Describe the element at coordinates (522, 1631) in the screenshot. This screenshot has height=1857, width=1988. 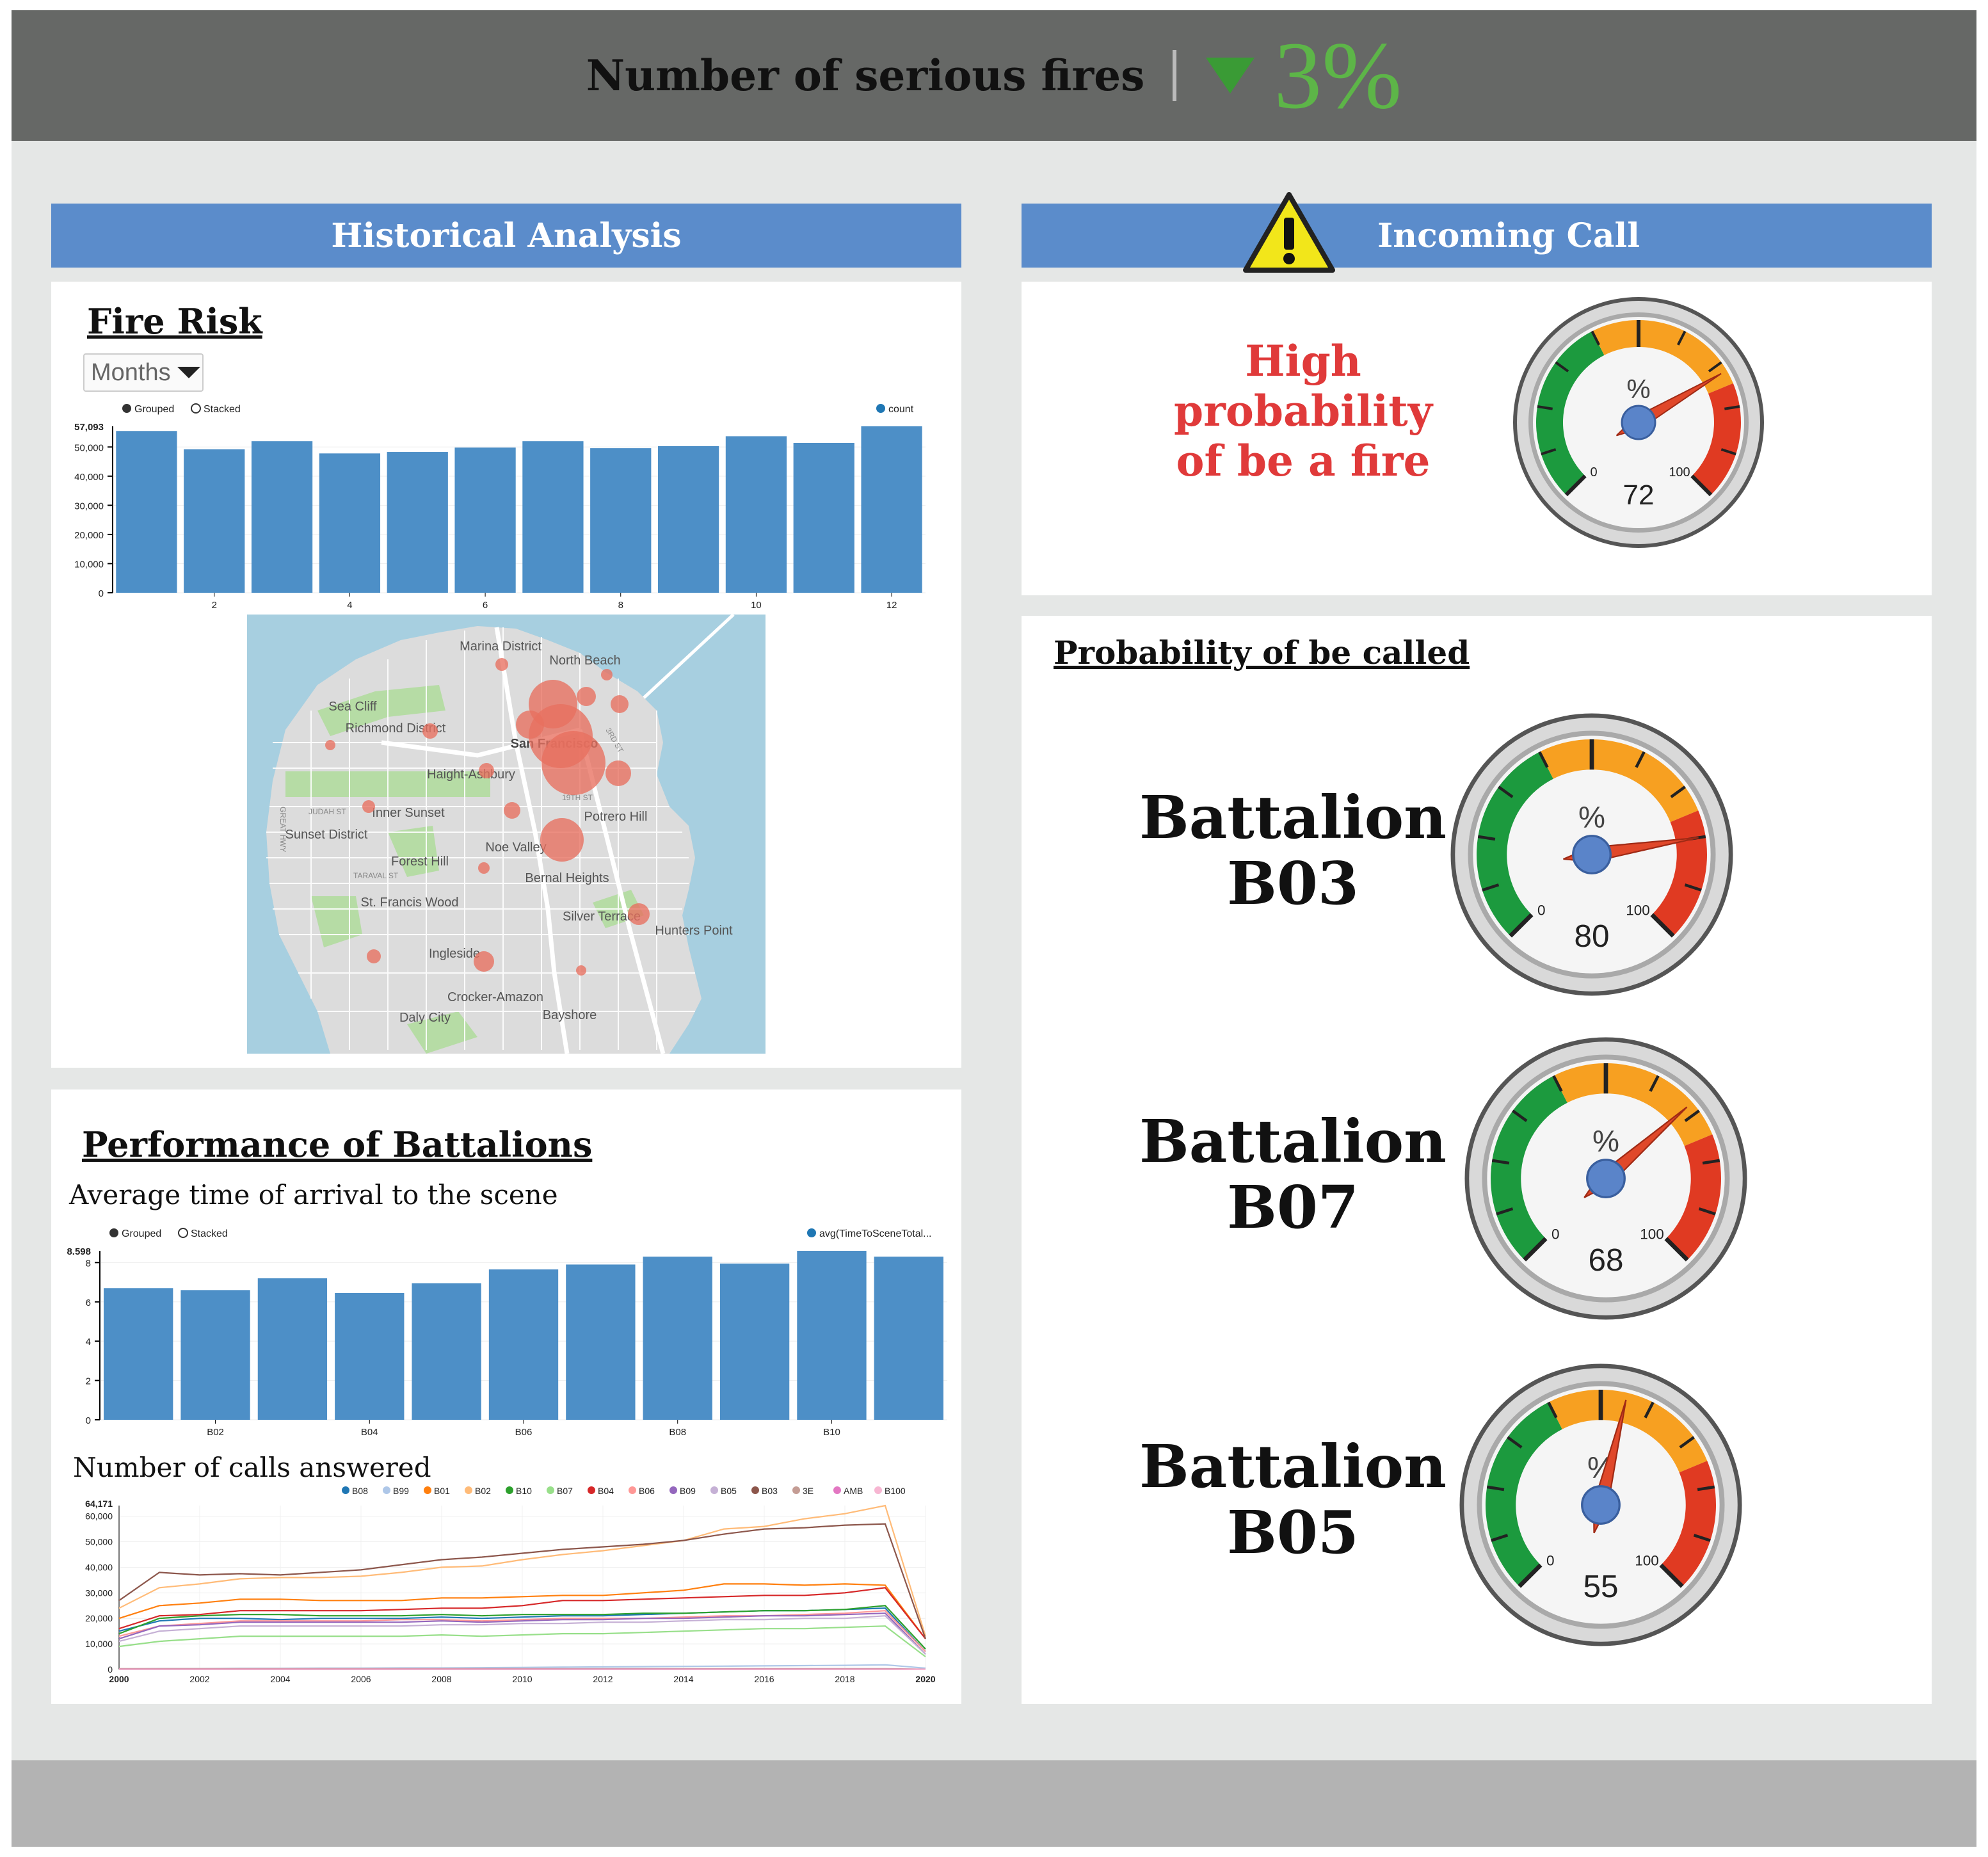
I see `series-line-b06` at that location.